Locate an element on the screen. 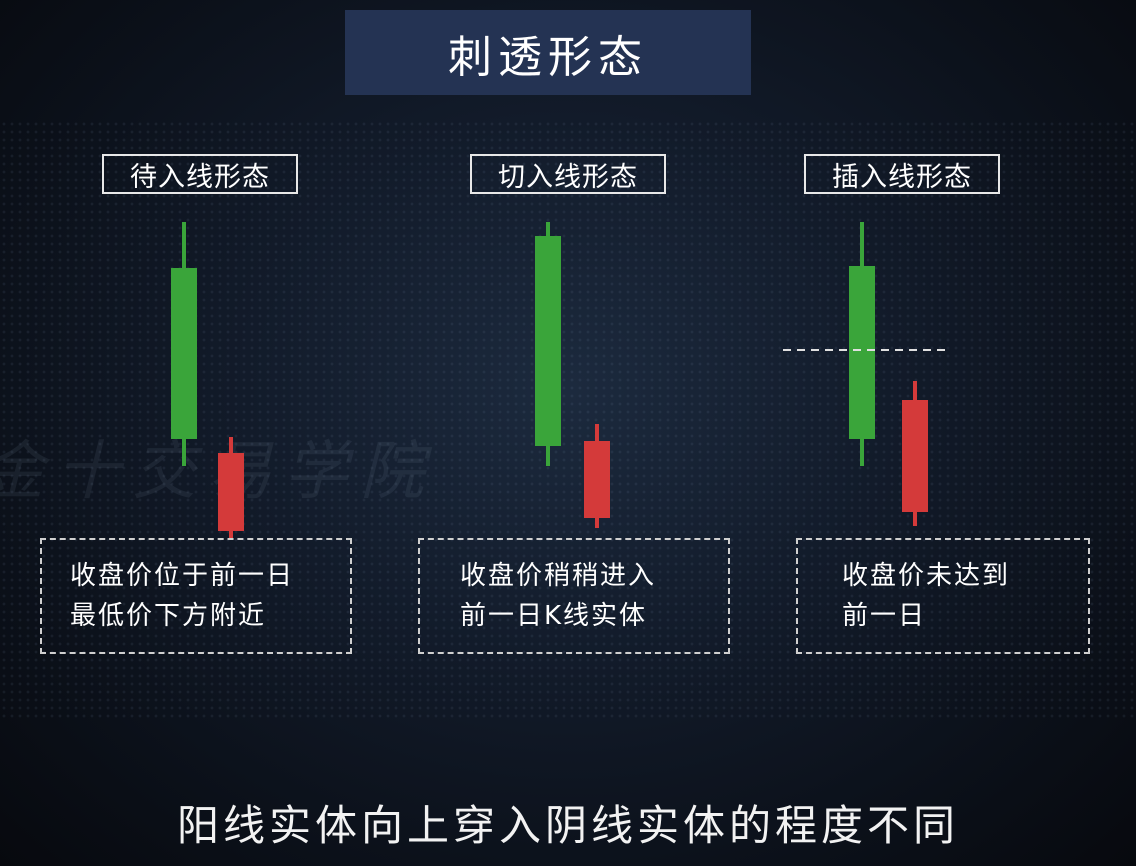 The height and width of the screenshot is (866, 1136). pattern-note-1: 收盘价位于前一日 最低价下方附近 is located at coordinates (196, 596).